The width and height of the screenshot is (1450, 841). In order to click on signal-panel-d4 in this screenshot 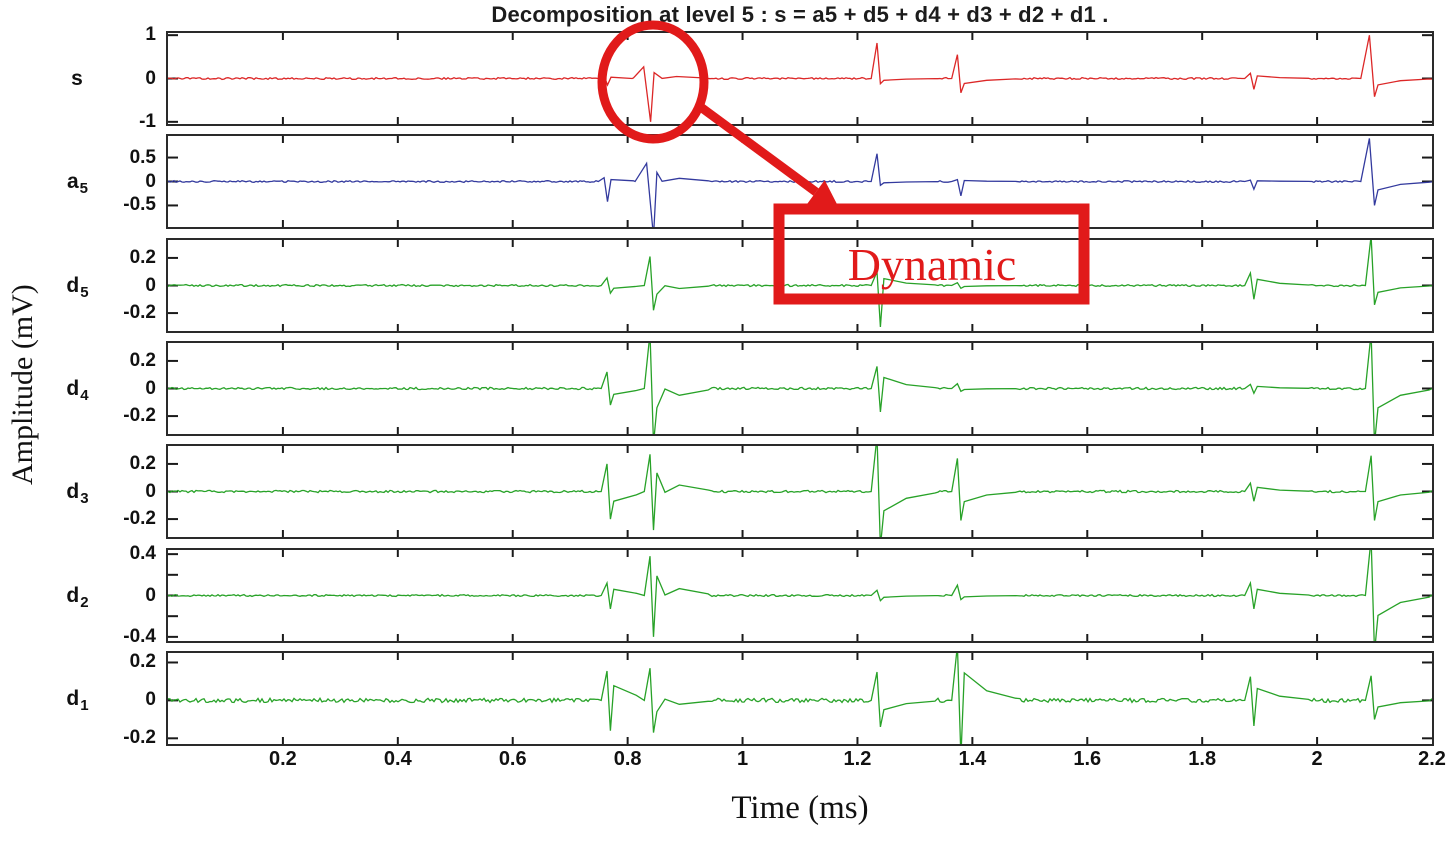, I will do `click(800, 388)`.